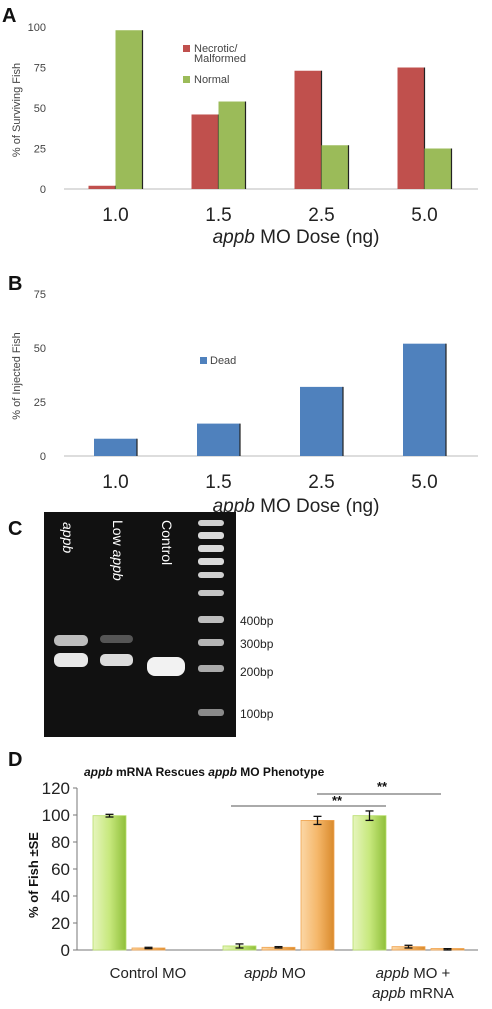 This screenshot has width=492, height=1009. What do you see at coordinates (257, 714) in the screenshot?
I see `ladder-label-100bp: 100bp` at bounding box center [257, 714].